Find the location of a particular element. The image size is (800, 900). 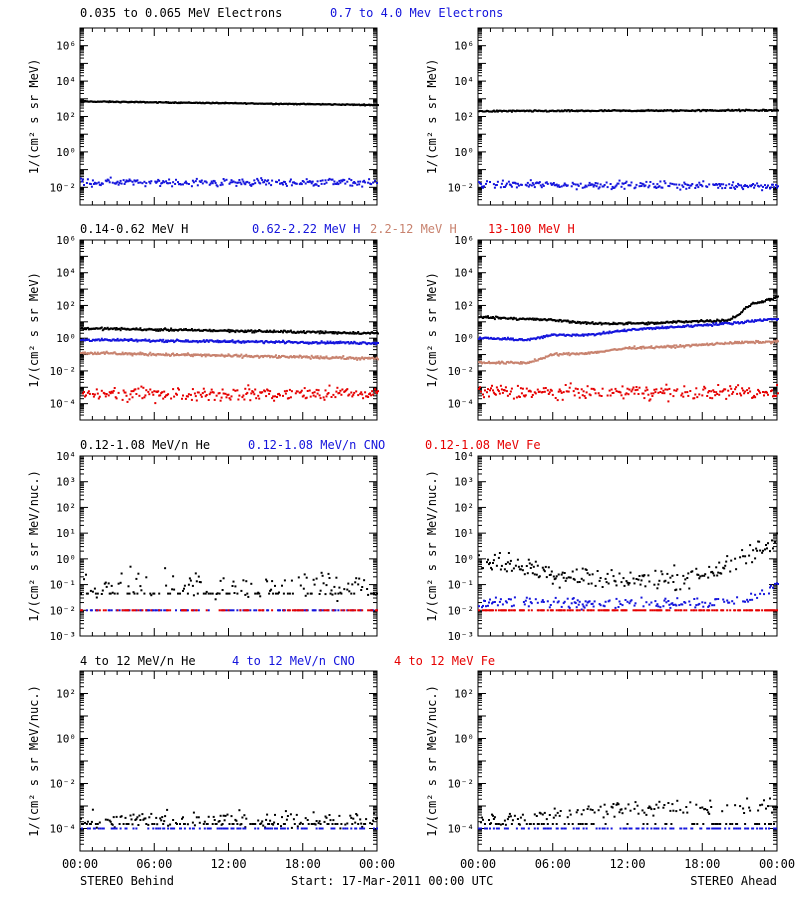

legend-entry: 0.12-1.08 MeV/n CNO is located at coordinates (316, 445).